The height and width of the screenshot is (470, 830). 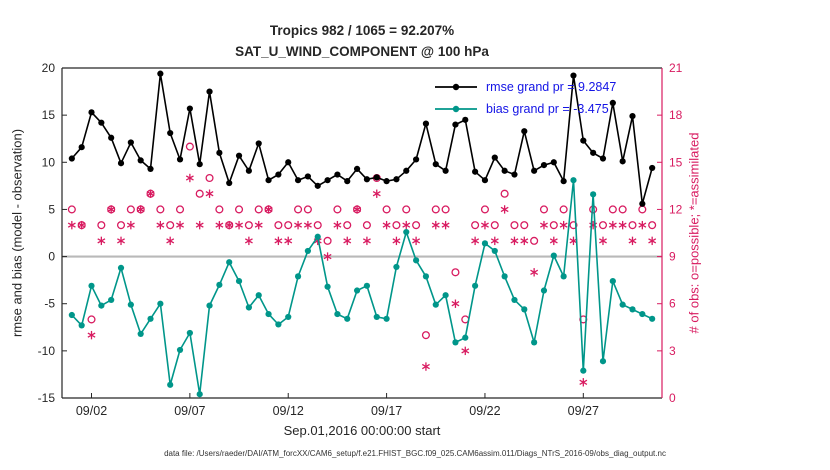 What do you see at coordinates (51, 257) in the screenshot?
I see `y-tick-label-left: 0` at bounding box center [51, 257].